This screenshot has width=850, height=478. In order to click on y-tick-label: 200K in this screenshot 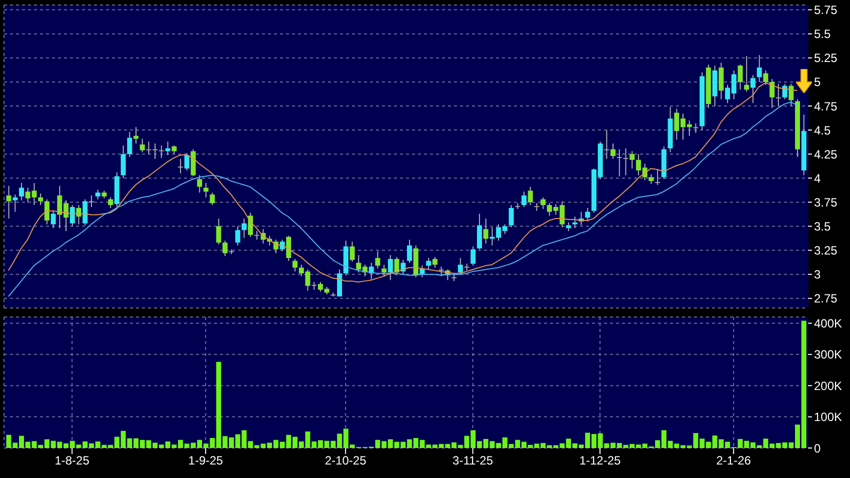, I will do `click(828, 385)`.